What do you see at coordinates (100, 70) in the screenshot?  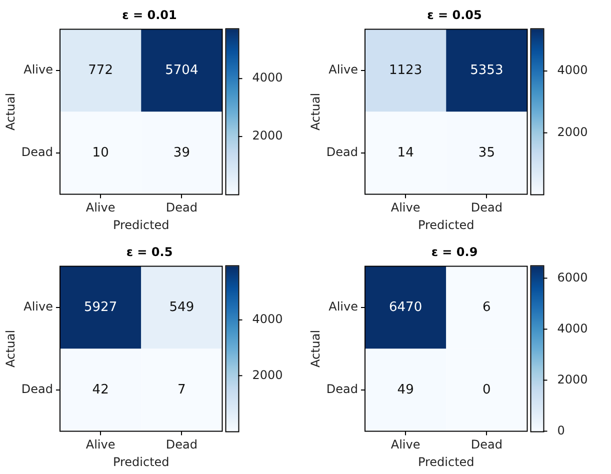 I see `data-label: 772` at bounding box center [100, 70].